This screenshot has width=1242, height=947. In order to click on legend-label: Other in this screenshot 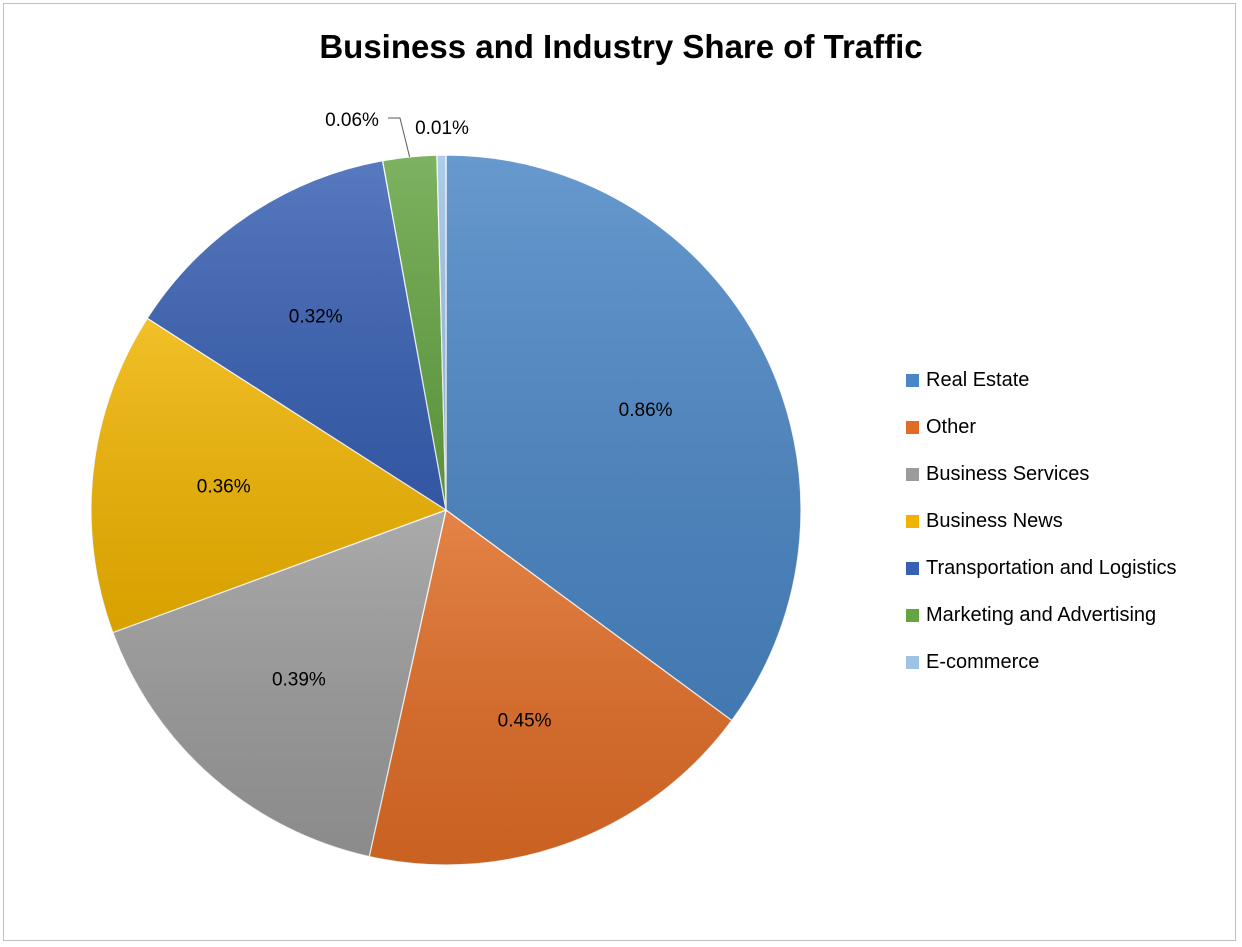, I will do `click(951, 427)`.